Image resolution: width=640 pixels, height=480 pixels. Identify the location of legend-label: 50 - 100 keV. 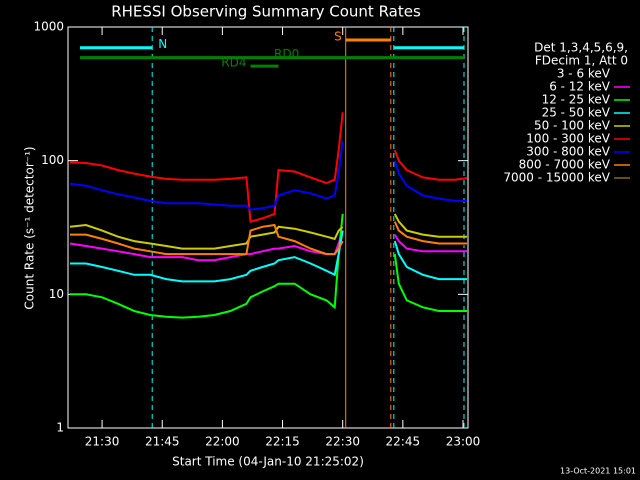
(572, 126).